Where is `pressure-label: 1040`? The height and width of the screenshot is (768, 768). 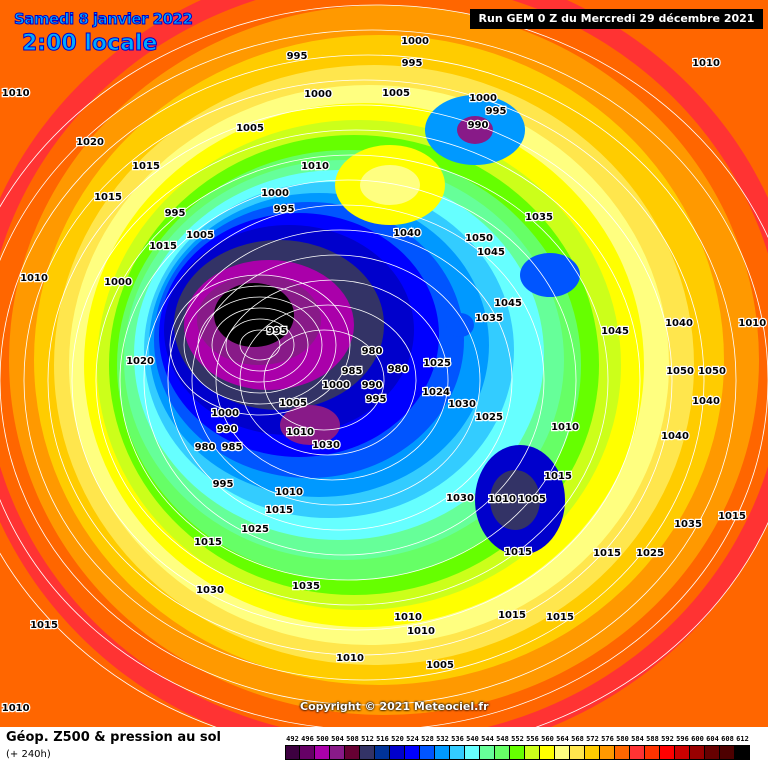
pressure-label: 1040 is located at coordinates (407, 233).